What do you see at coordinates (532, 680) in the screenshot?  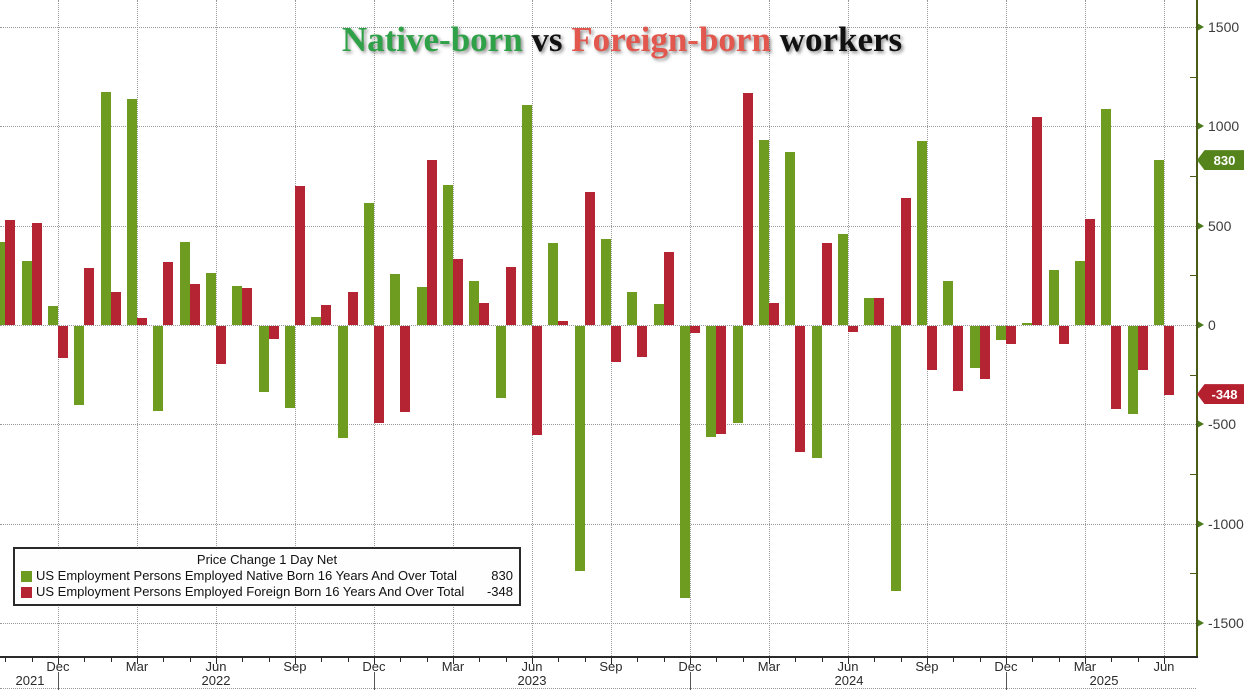 I see `x-axis-year-label: 2023` at bounding box center [532, 680].